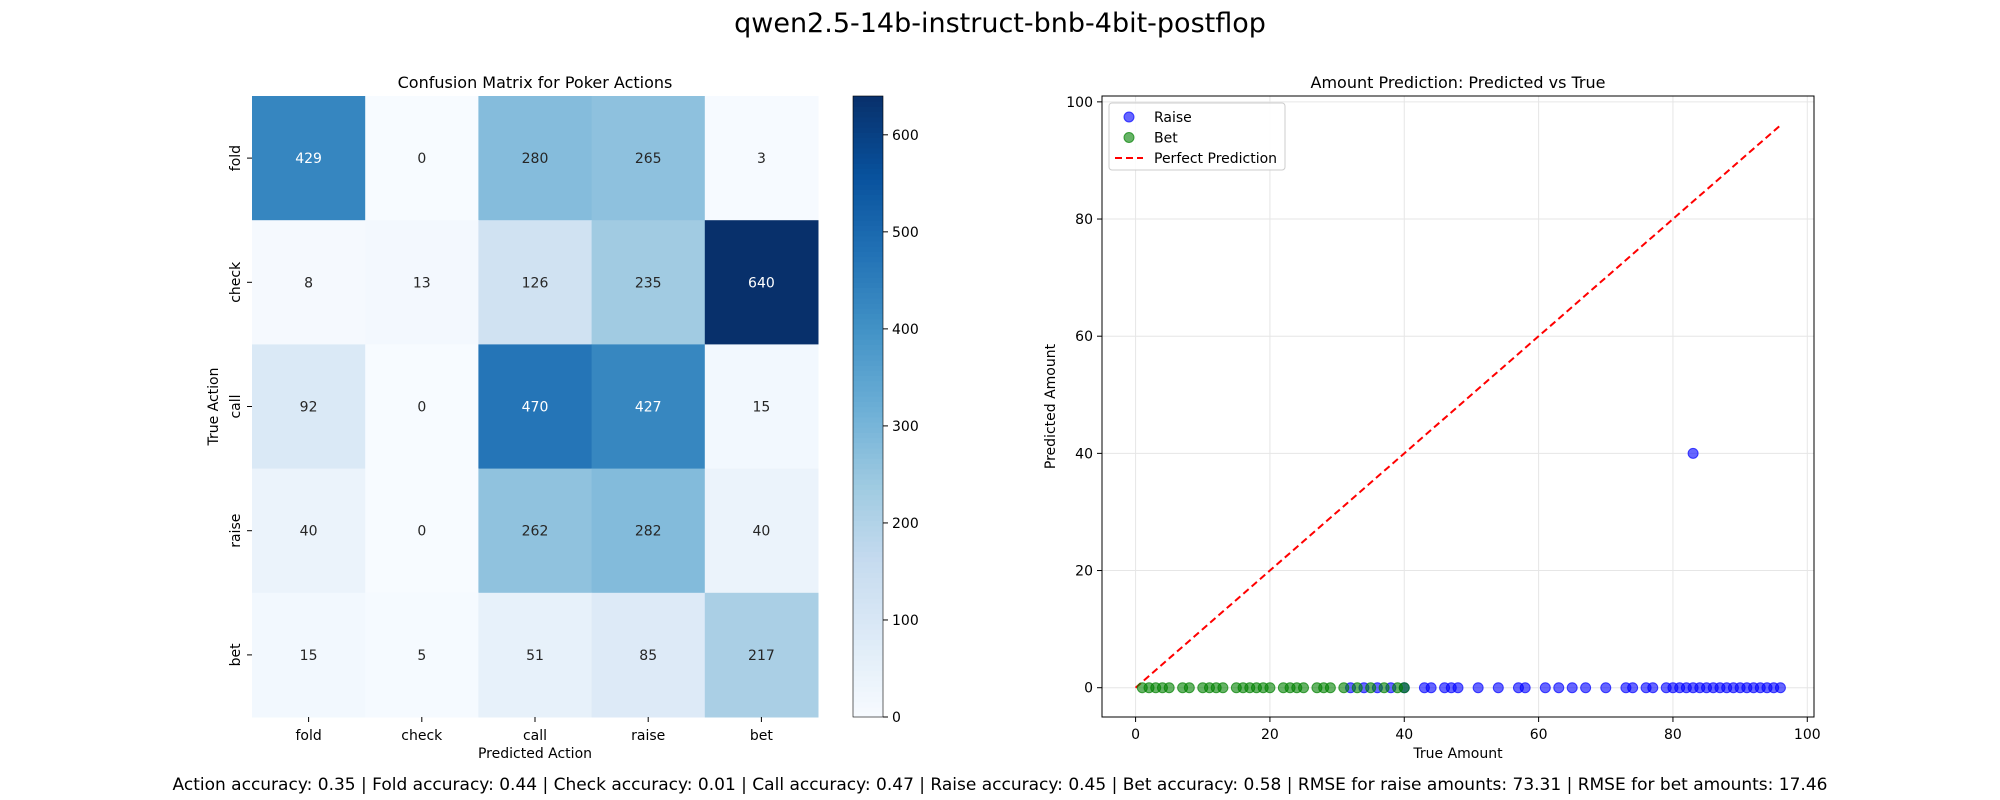 This screenshot has width=2000, height=800. Describe the element at coordinates (1215, 159) in the screenshot. I see `legend-label: Perfect Prediction` at that location.